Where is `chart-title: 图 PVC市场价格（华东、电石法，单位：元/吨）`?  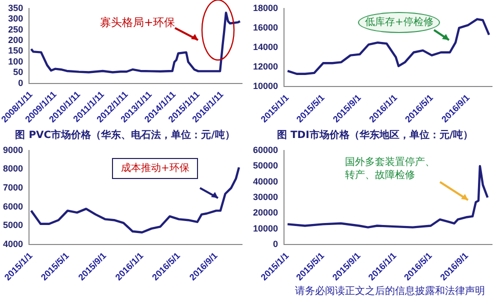 chart-title: 图 PVC市场价格（华东、电石法，单位：元/吨） is located at coordinates (125, 135).